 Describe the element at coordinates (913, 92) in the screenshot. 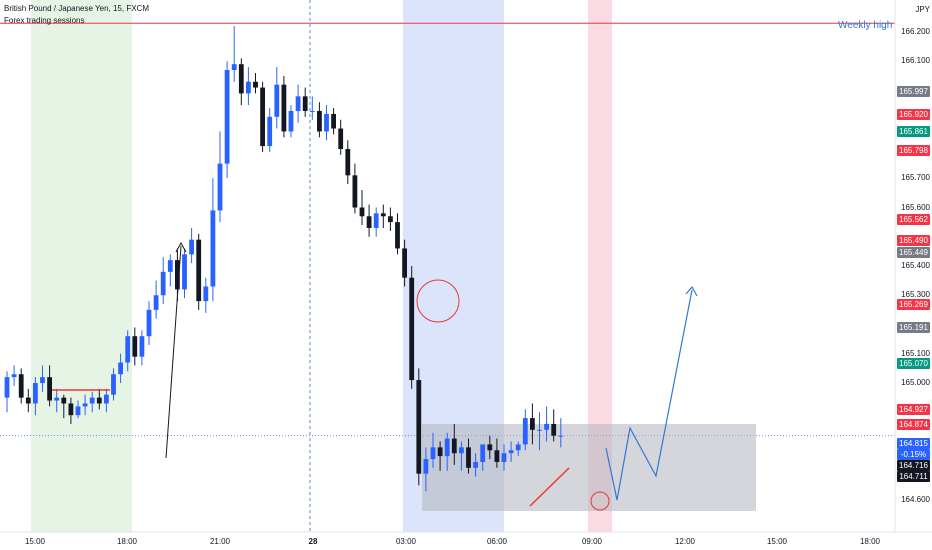

I see `price-tag: 165.997` at that location.